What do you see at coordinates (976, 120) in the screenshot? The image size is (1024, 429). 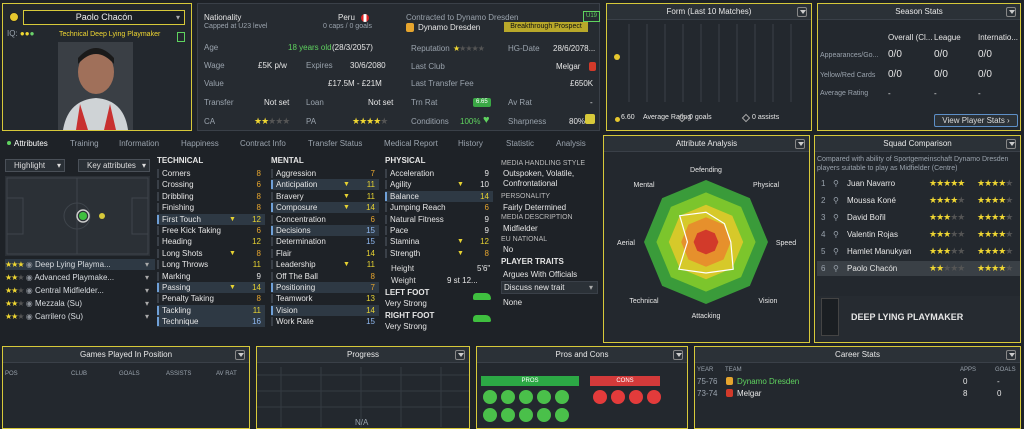 I see `view-player-stats-button: View Player Stats ›` at bounding box center [976, 120].